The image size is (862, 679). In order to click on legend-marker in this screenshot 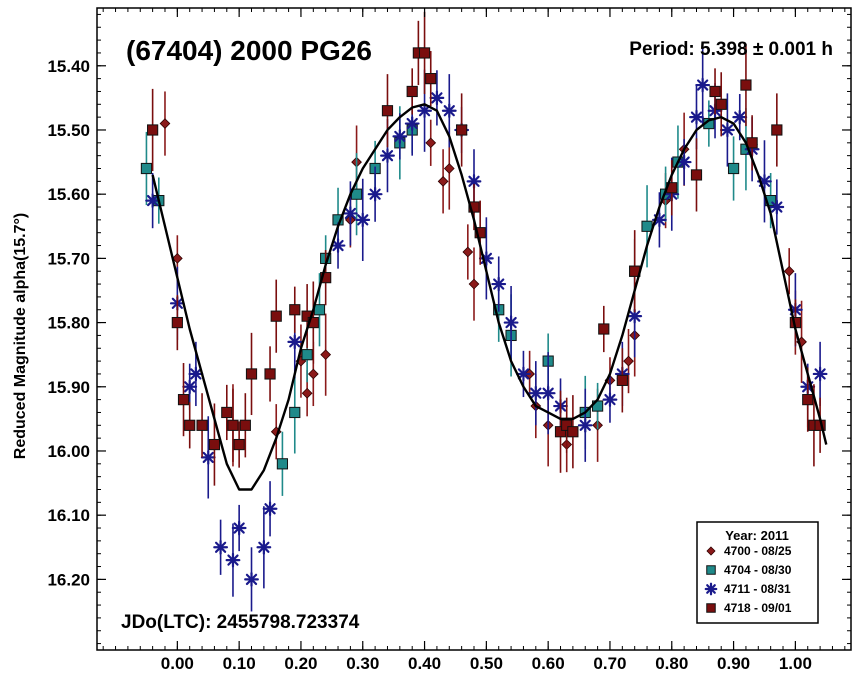, I will do `click(711, 608)`.